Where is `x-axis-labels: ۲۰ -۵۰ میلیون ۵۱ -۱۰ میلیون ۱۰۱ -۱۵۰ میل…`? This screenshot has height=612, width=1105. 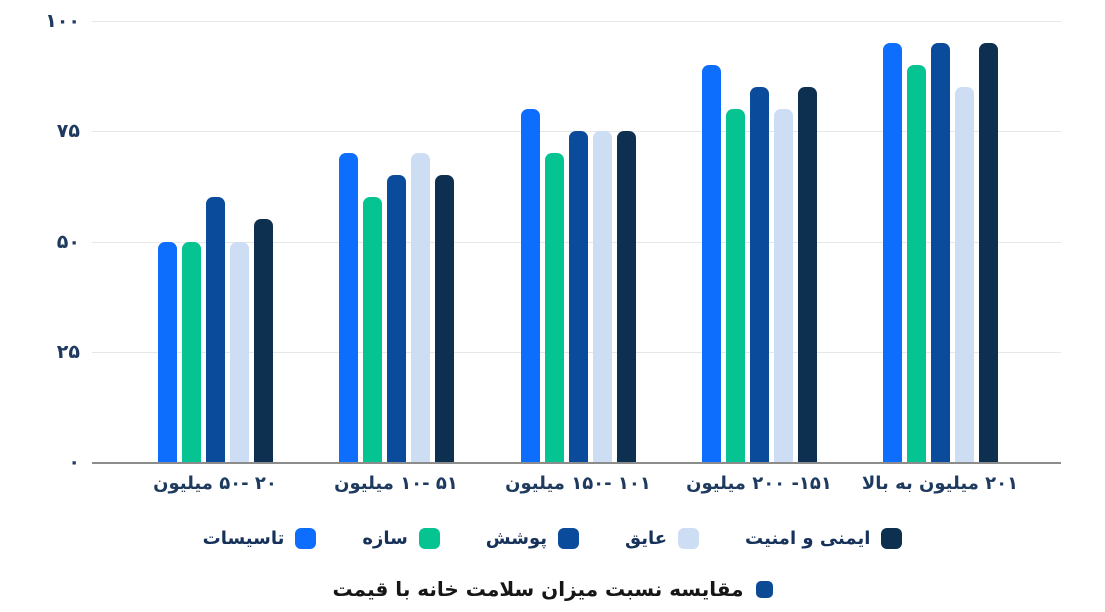
x-axis-labels: ۲۰ -۵۰ میلیون ۵۱ -۱۰ میلیون ۱۰۱ -۱۵۰ میل… is located at coordinates (552, 487).